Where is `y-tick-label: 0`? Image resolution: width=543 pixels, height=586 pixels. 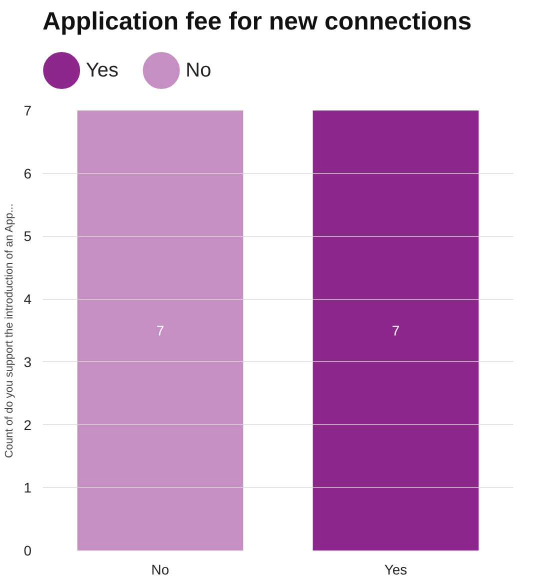 y-tick-label: 0 is located at coordinates (28, 550).